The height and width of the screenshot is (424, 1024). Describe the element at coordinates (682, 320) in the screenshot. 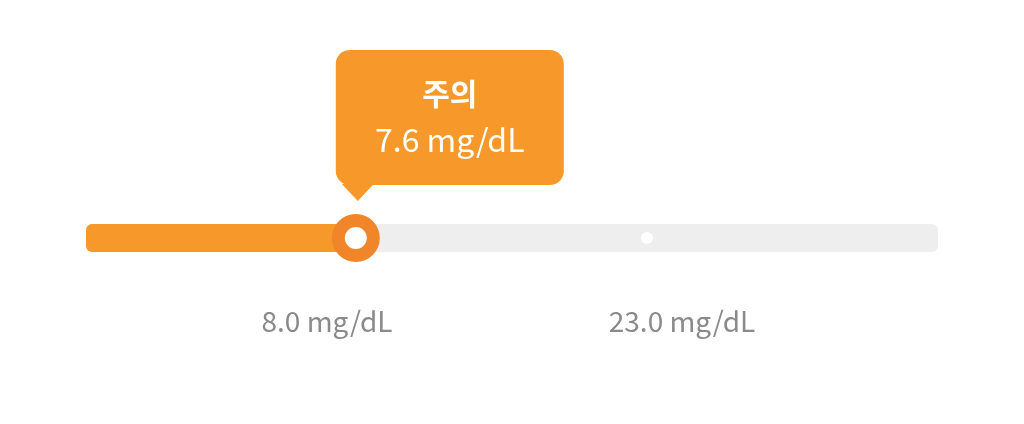

I see `text: 23.0 mg/dL` at that location.